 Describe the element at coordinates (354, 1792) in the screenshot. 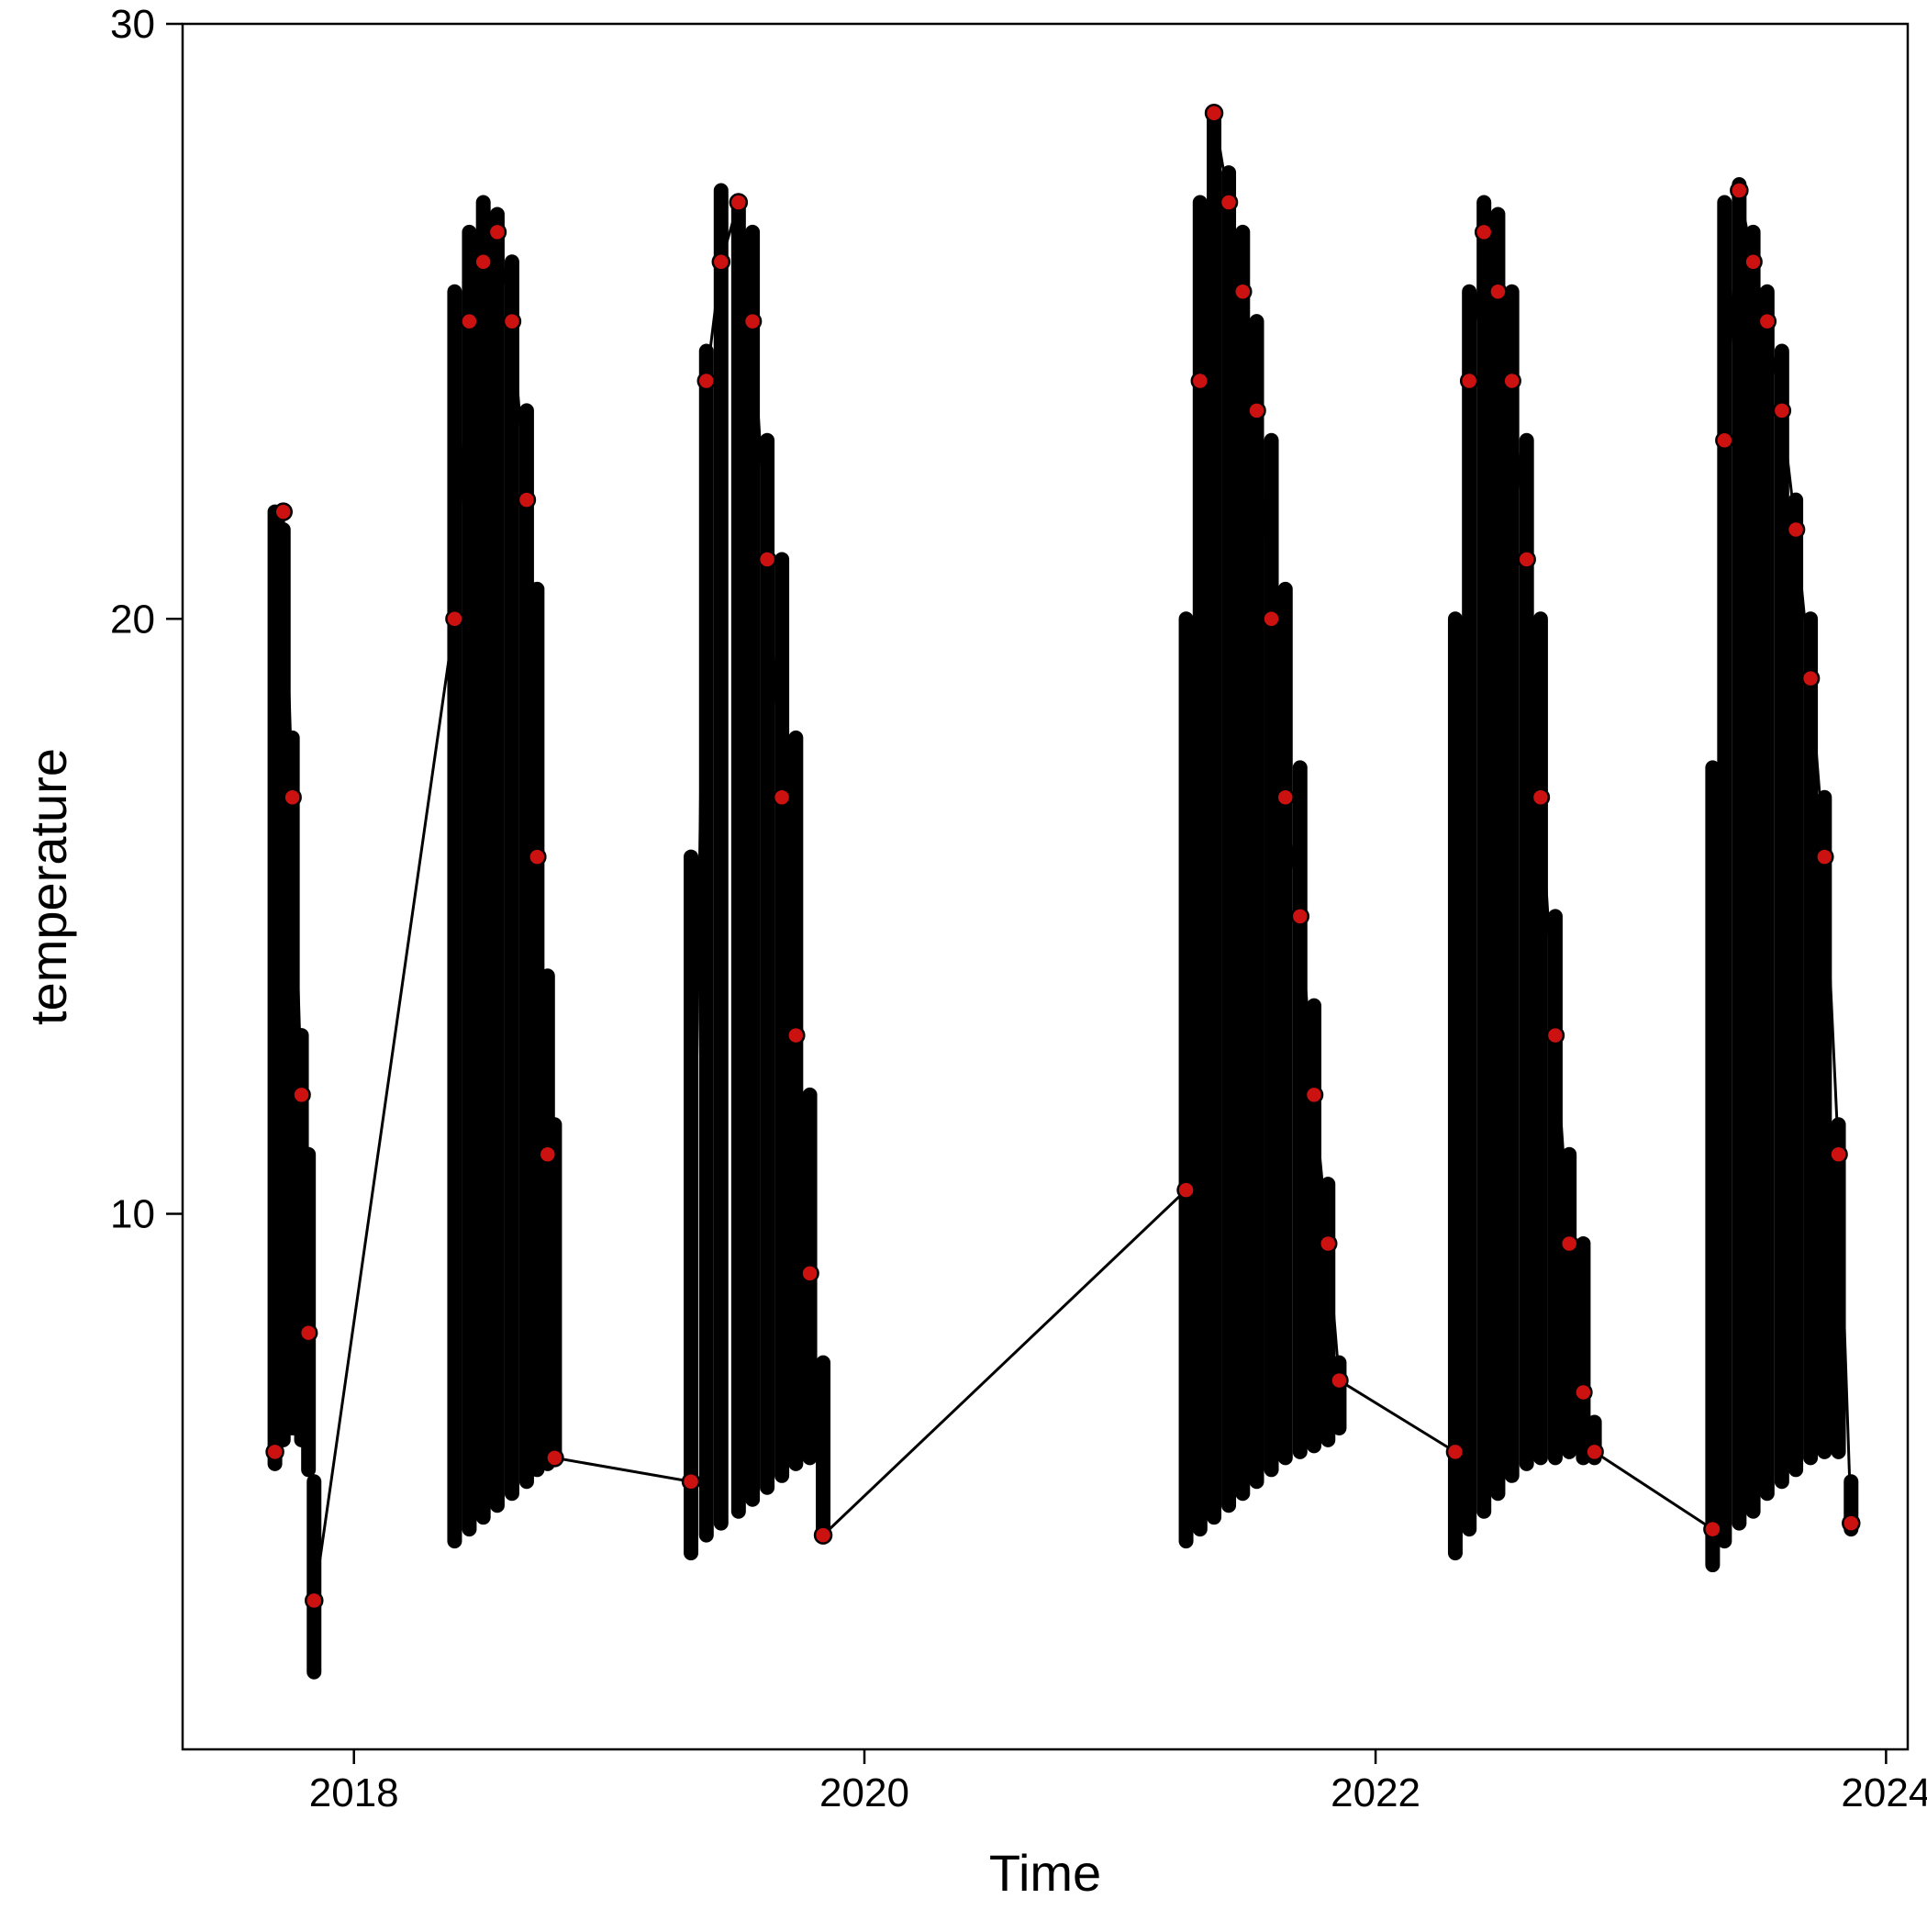

I see `x-tick-label: 2018` at that location.